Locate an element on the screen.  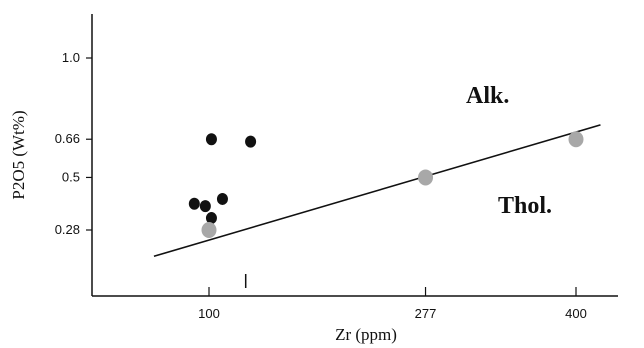
x-axis-title: Zr (ppm) is located at coordinates (366, 334).